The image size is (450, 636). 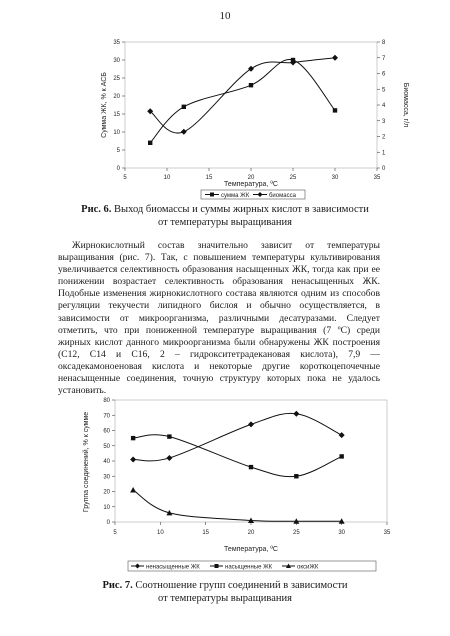 I want to click on figure-6-right-tick-label: 2, so click(x=384, y=138).